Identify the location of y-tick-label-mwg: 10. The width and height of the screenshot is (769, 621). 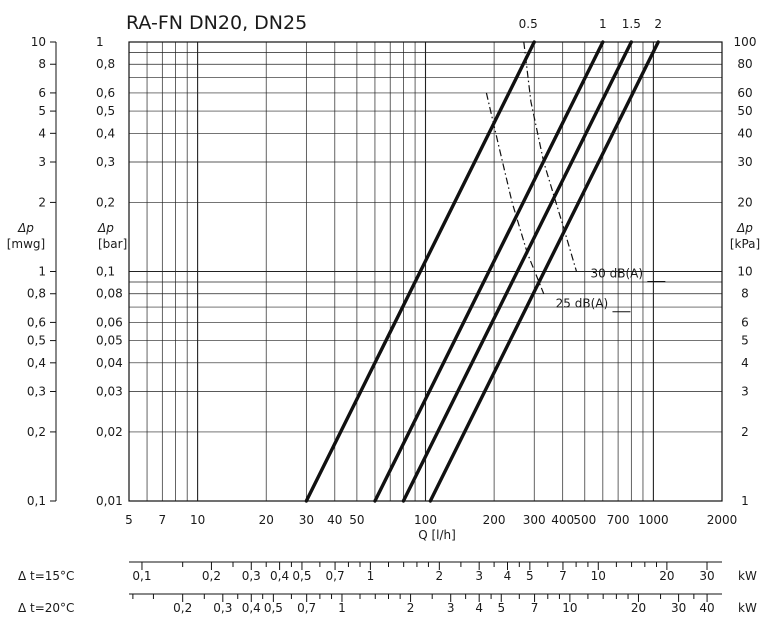
(38, 42).